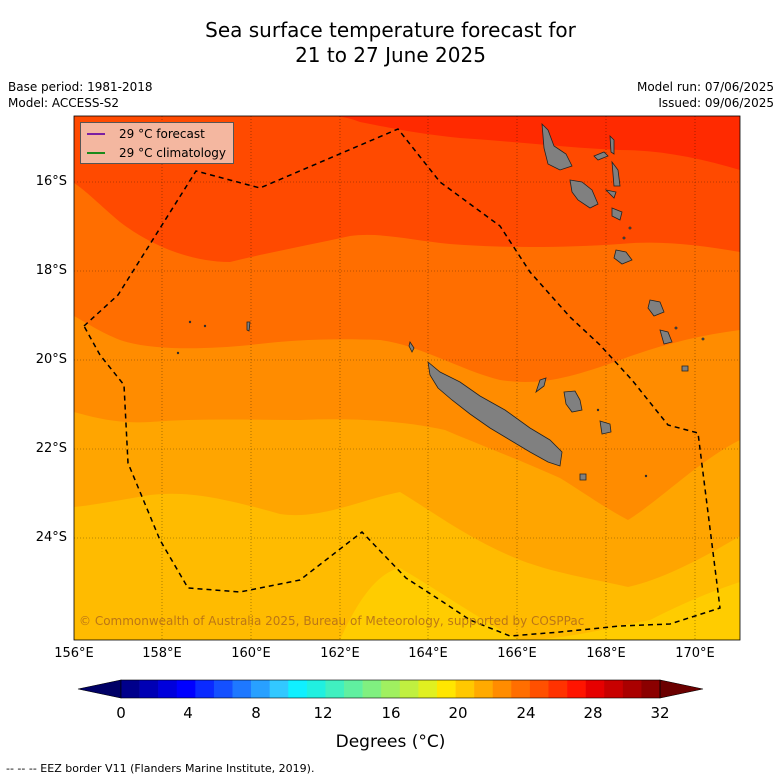  What do you see at coordinates (458, 713) in the screenshot?
I see `cbar-tick: 20` at bounding box center [458, 713].